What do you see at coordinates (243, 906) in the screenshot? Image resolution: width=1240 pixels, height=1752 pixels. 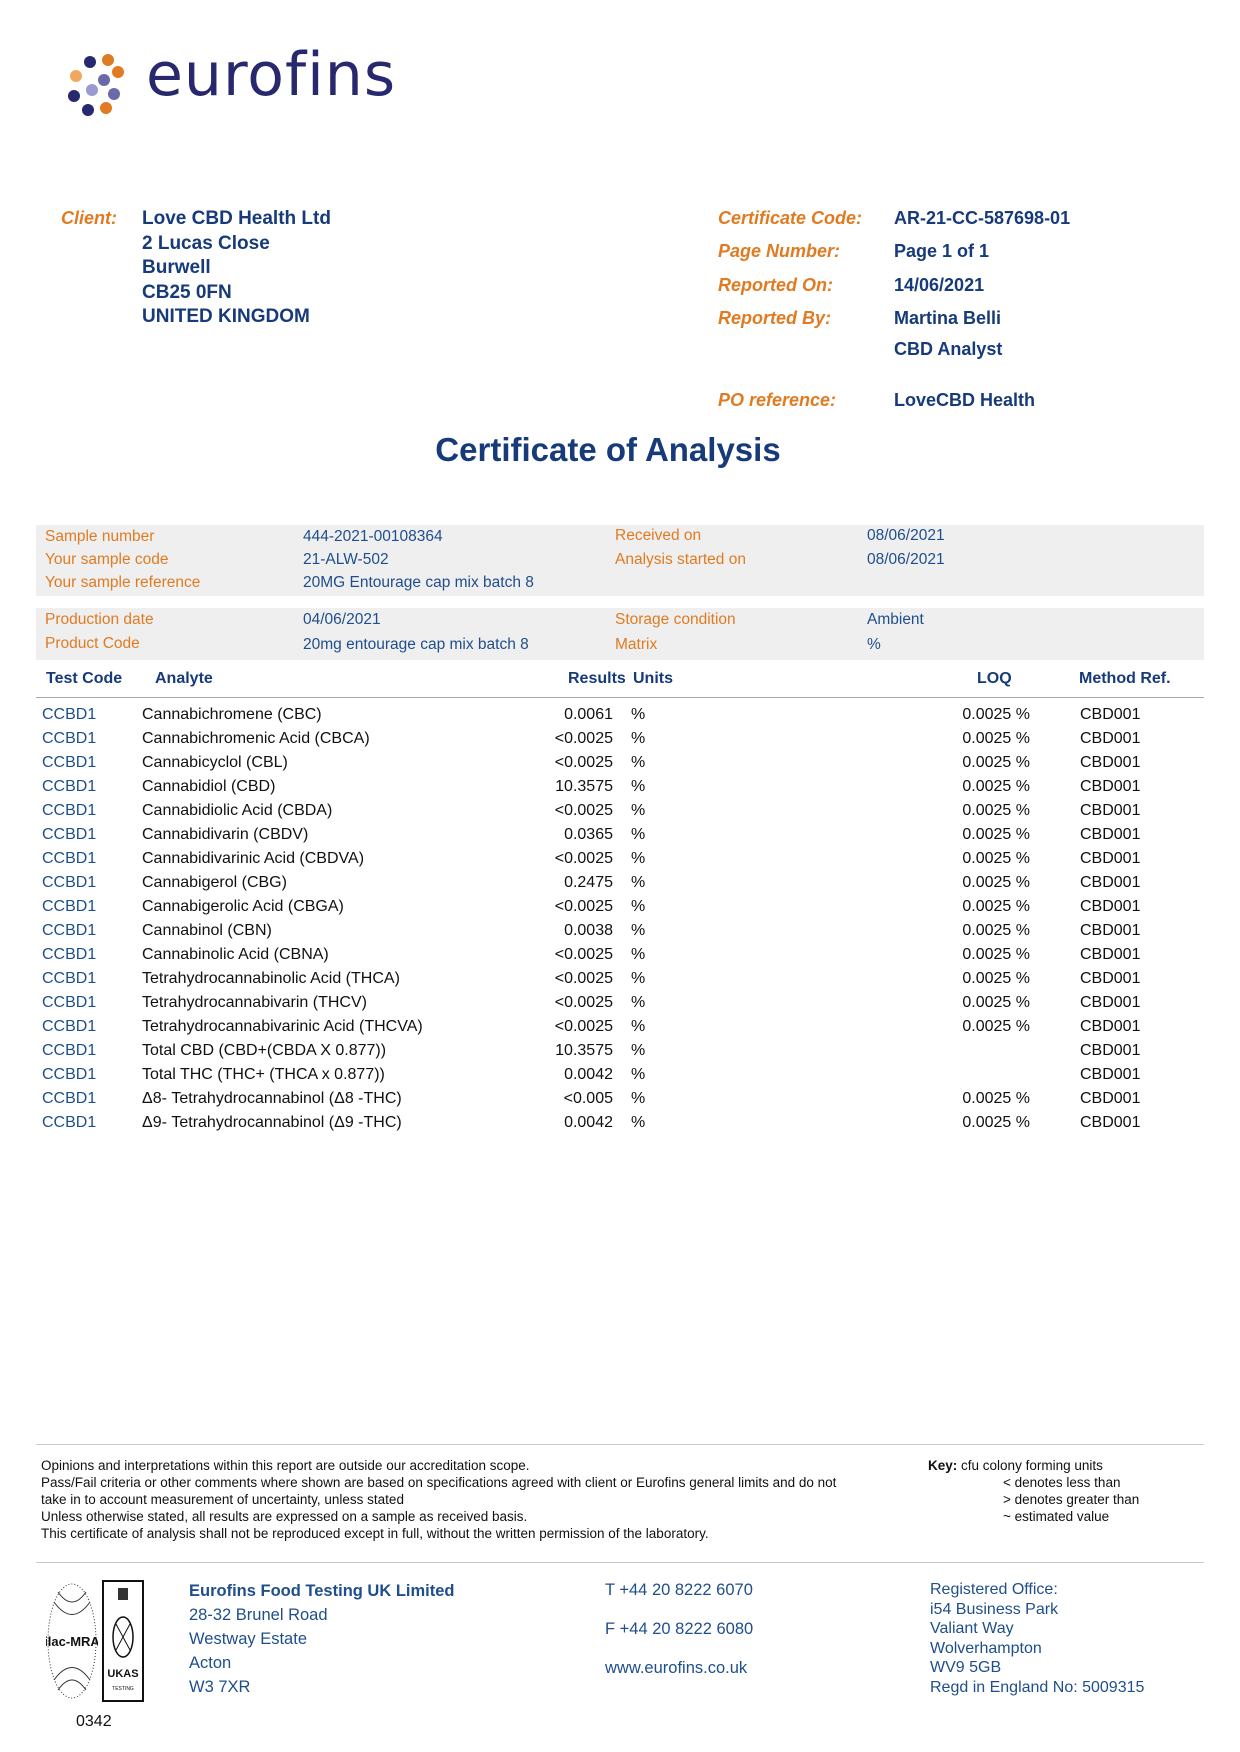 I see `analyte: Cannabigerolic Acid (CBGA)` at bounding box center [243, 906].